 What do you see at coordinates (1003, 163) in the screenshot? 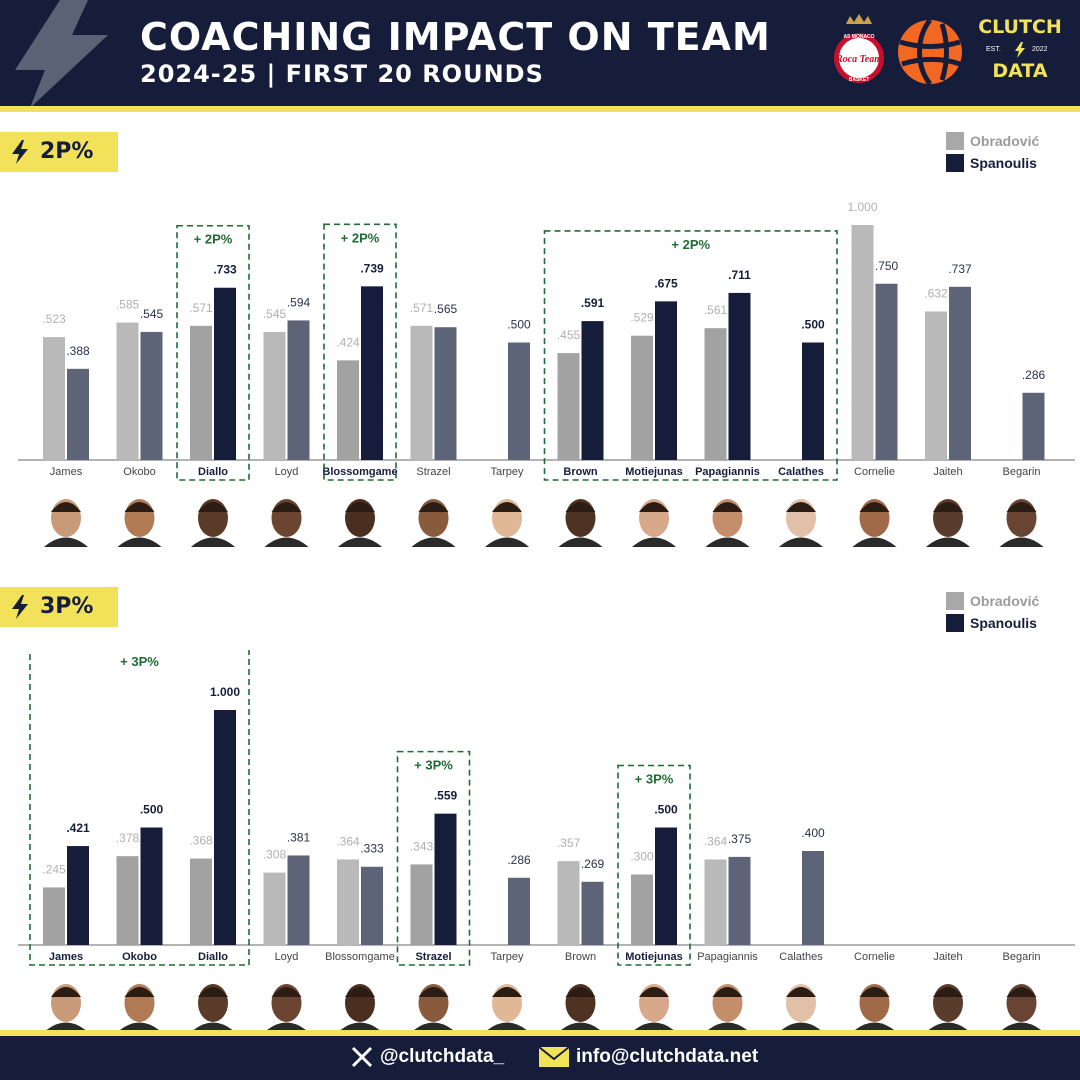
I see `legend-label: Spanoulis` at bounding box center [1003, 163].